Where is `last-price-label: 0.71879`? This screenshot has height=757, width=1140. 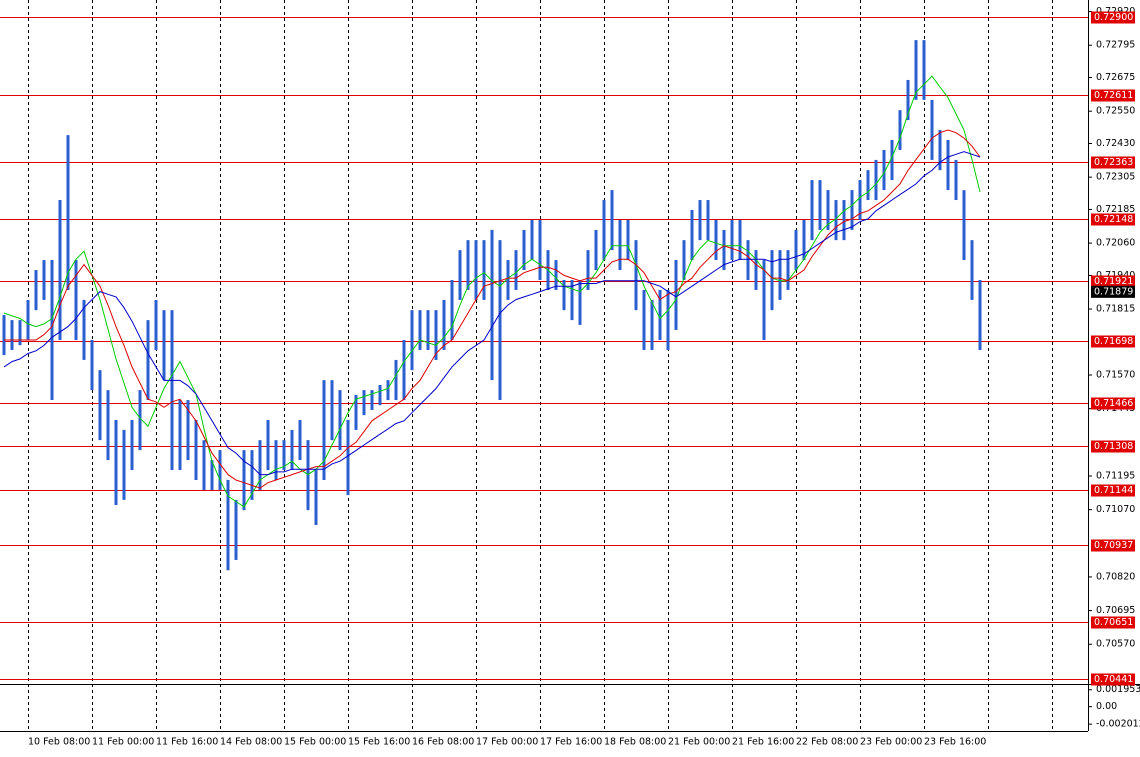
last-price-label: 0.71879 is located at coordinates (1113, 291).